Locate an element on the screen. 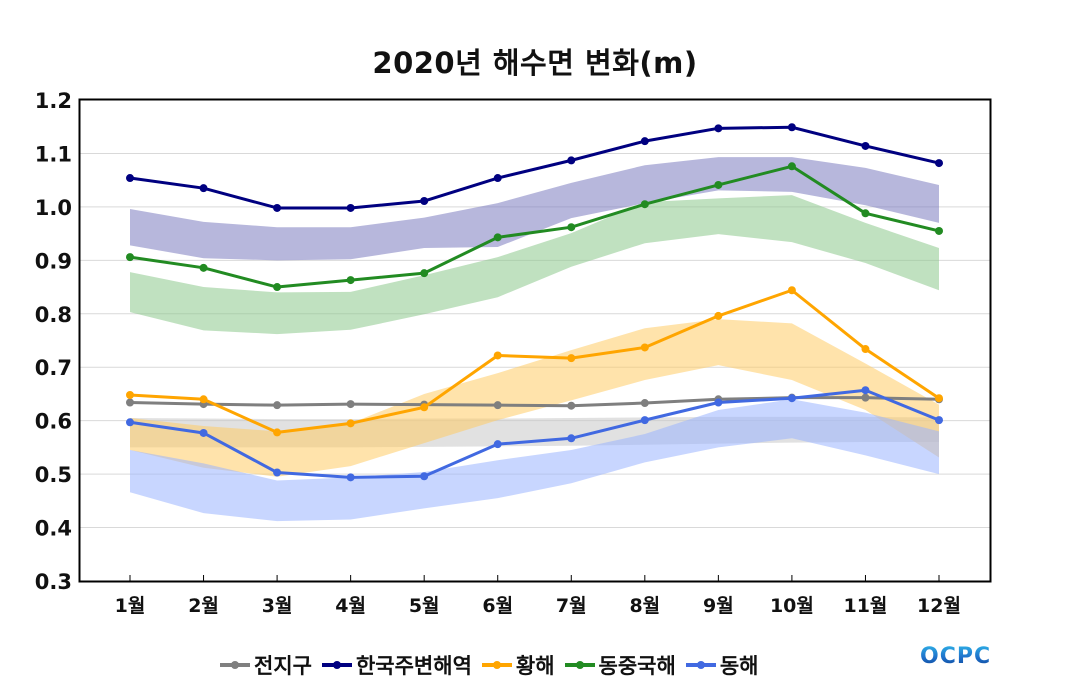 This screenshot has width=1070, height=700. legend-label: 전지구 is located at coordinates (283, 666).